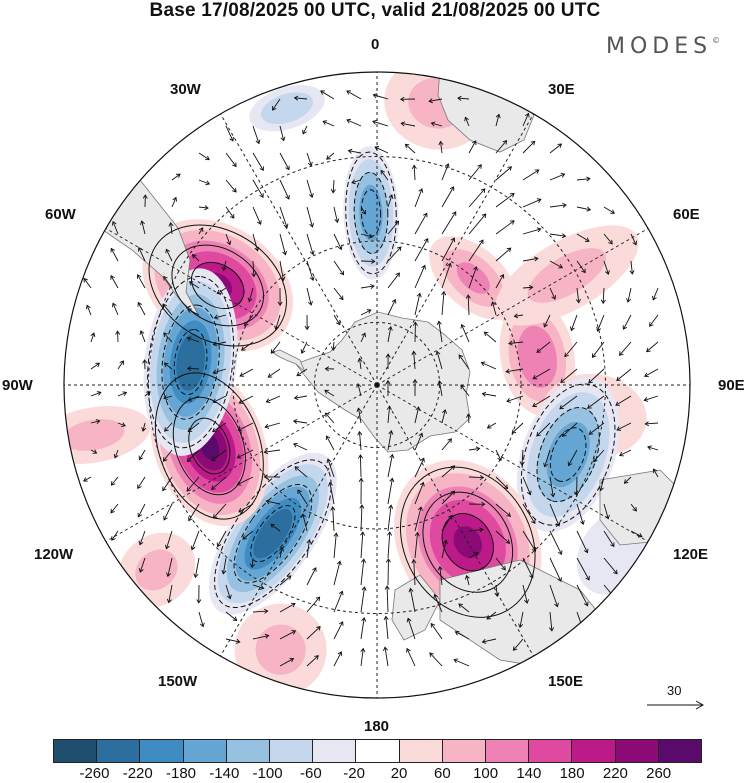  Describe the element at coordinates (416, 607) in the screenshot. I see `new-zealand` at that location.